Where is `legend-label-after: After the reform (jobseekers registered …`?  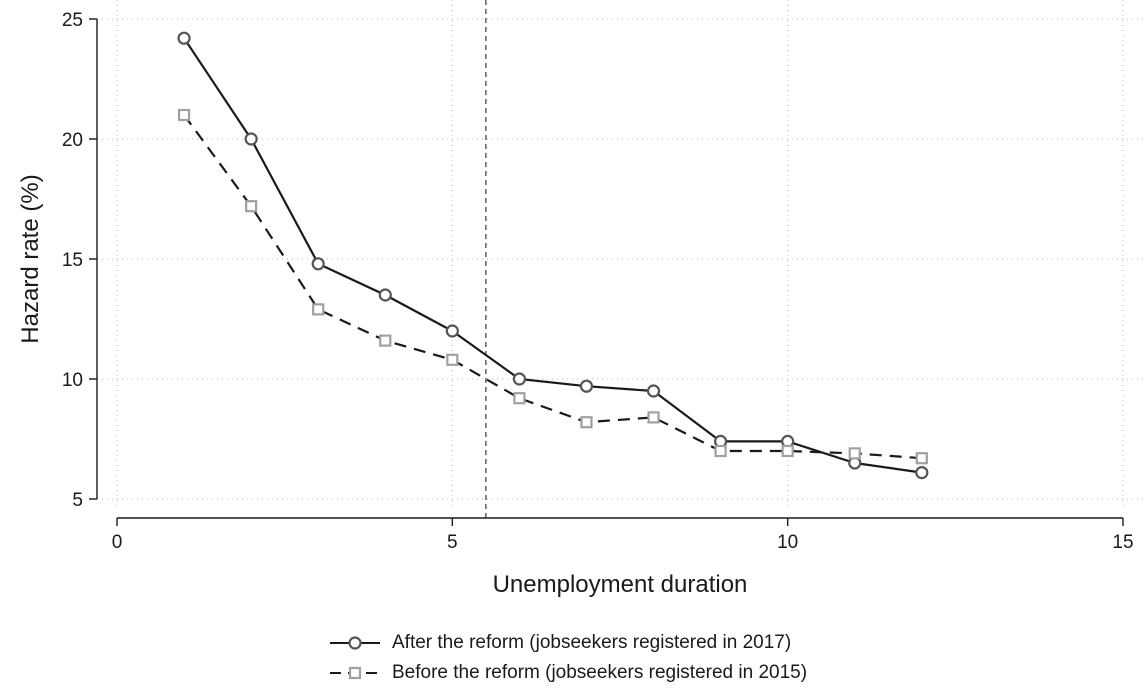 legend-label-after: After the reform (jobseekers registered … is located at coordinates (592, 642).